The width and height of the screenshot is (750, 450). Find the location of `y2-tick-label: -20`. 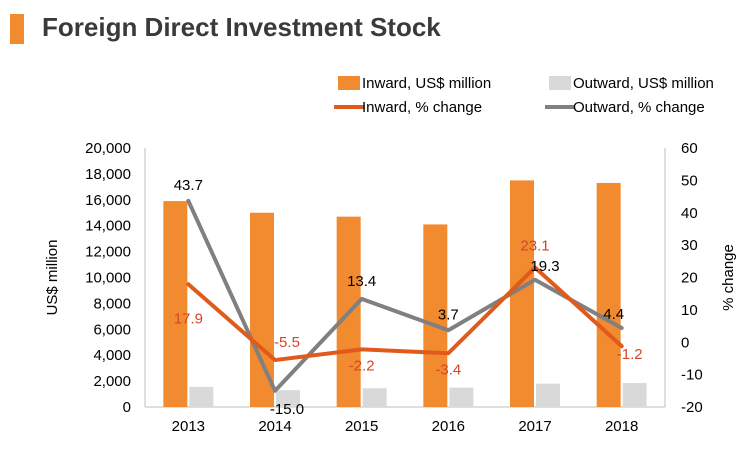

y2-tick-label: -20 is located at coordinates (692, 407).